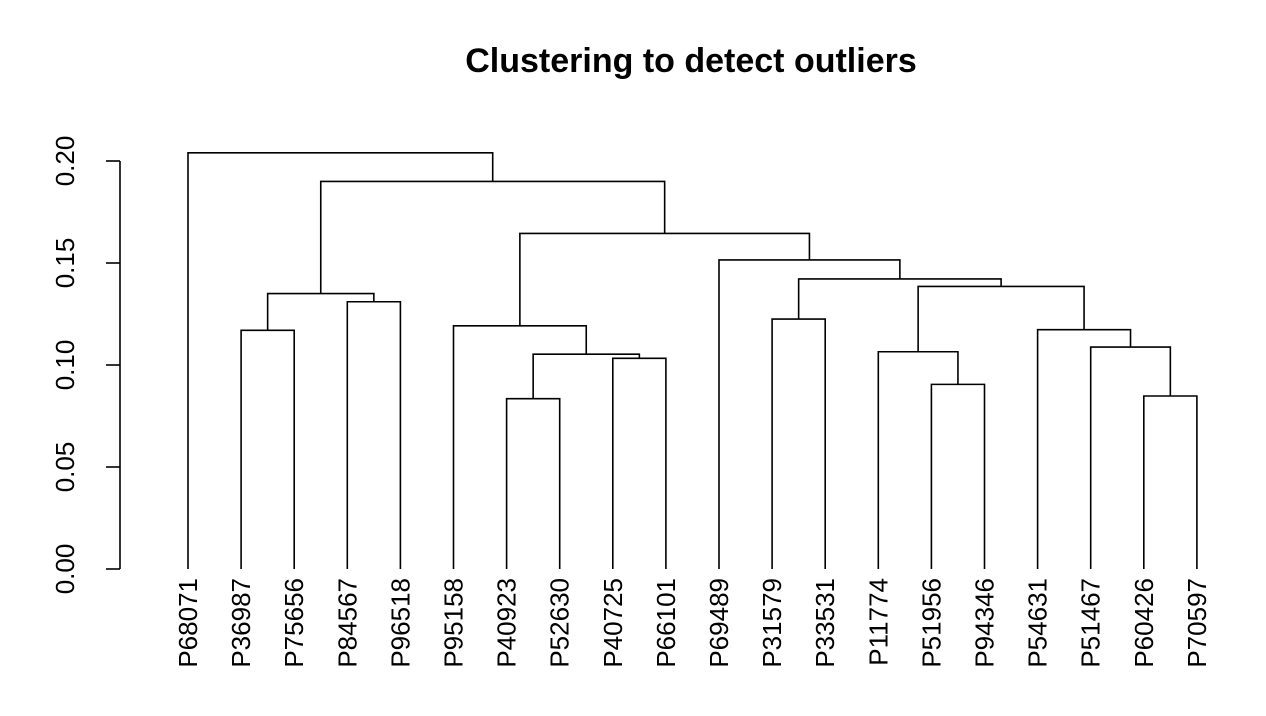  Describe the element at coordinates (65, 467) in the screenshot. I see `y-tick-label: 0.05` at that location.